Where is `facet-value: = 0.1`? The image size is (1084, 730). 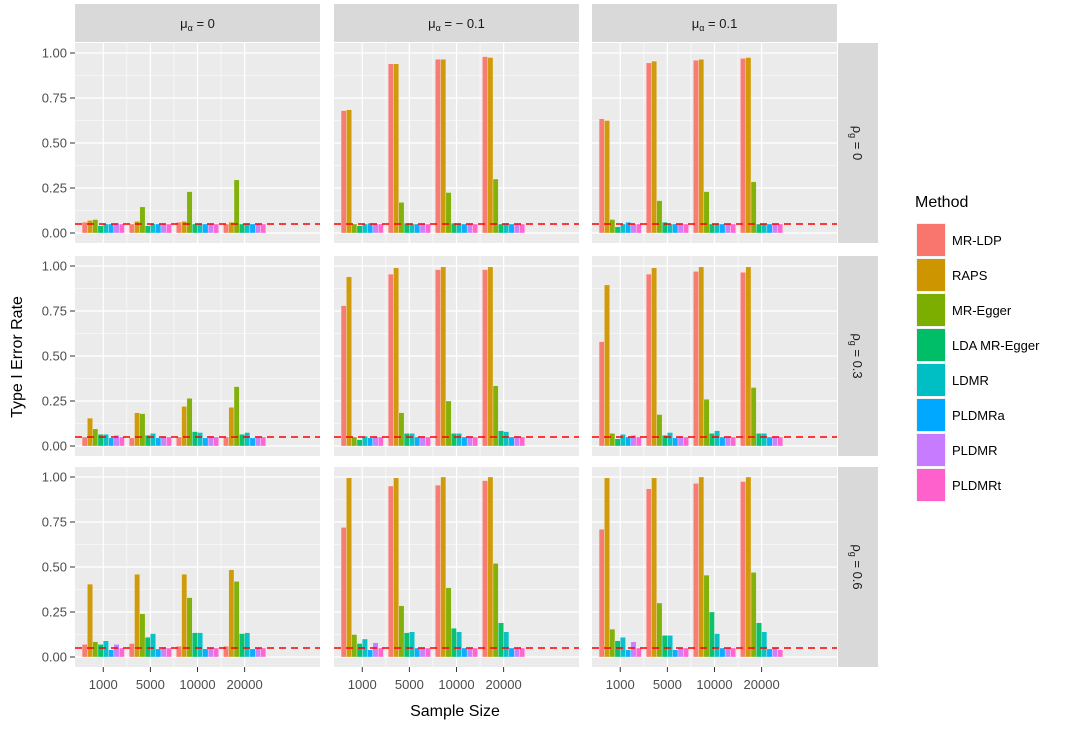
facet-value: = 0.1 is located at coordinates (720, 23).